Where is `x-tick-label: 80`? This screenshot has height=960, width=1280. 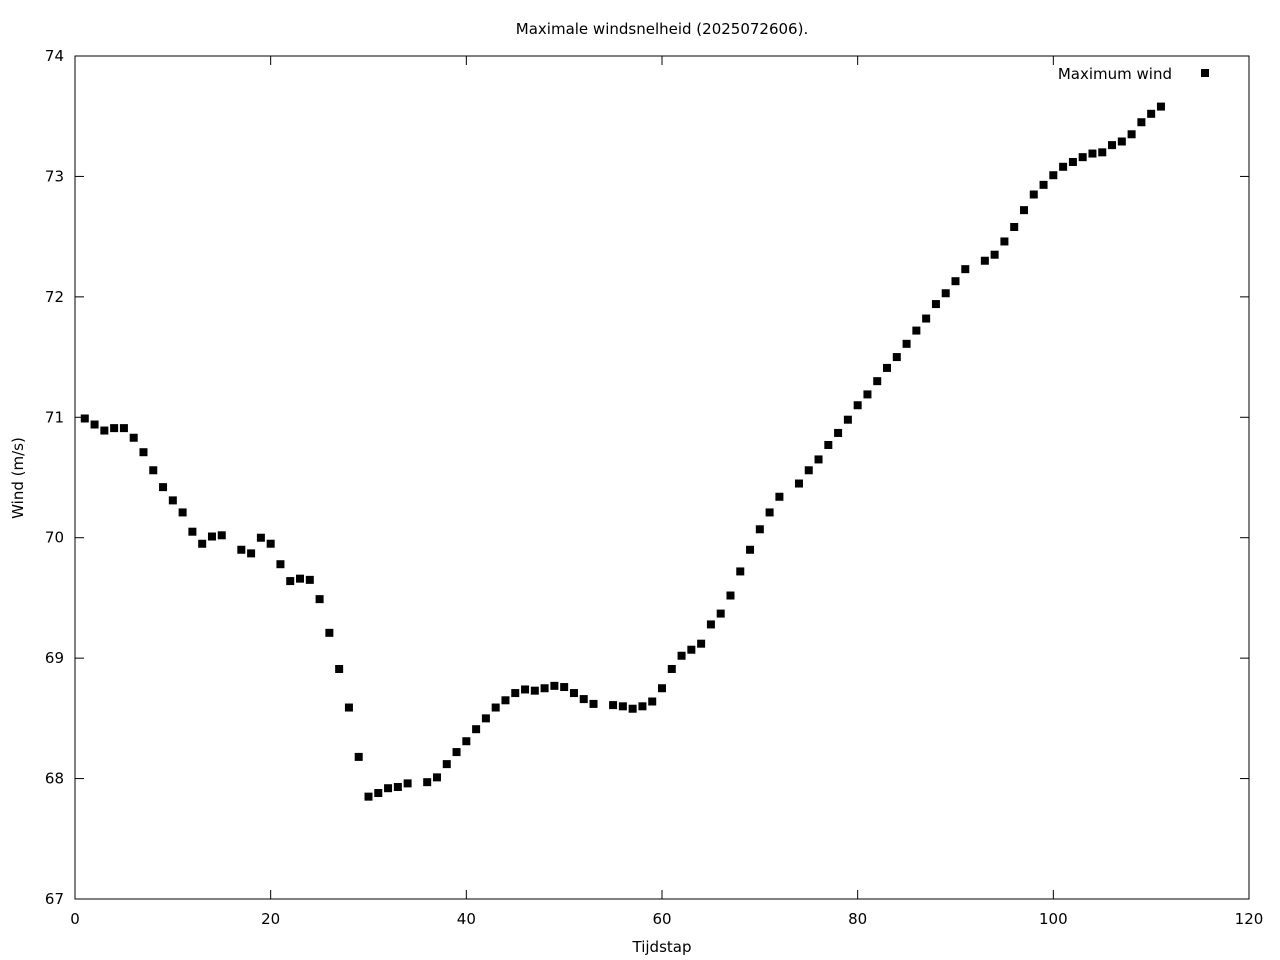
x-tick-label: 80 is located at coordinates (857, 919).